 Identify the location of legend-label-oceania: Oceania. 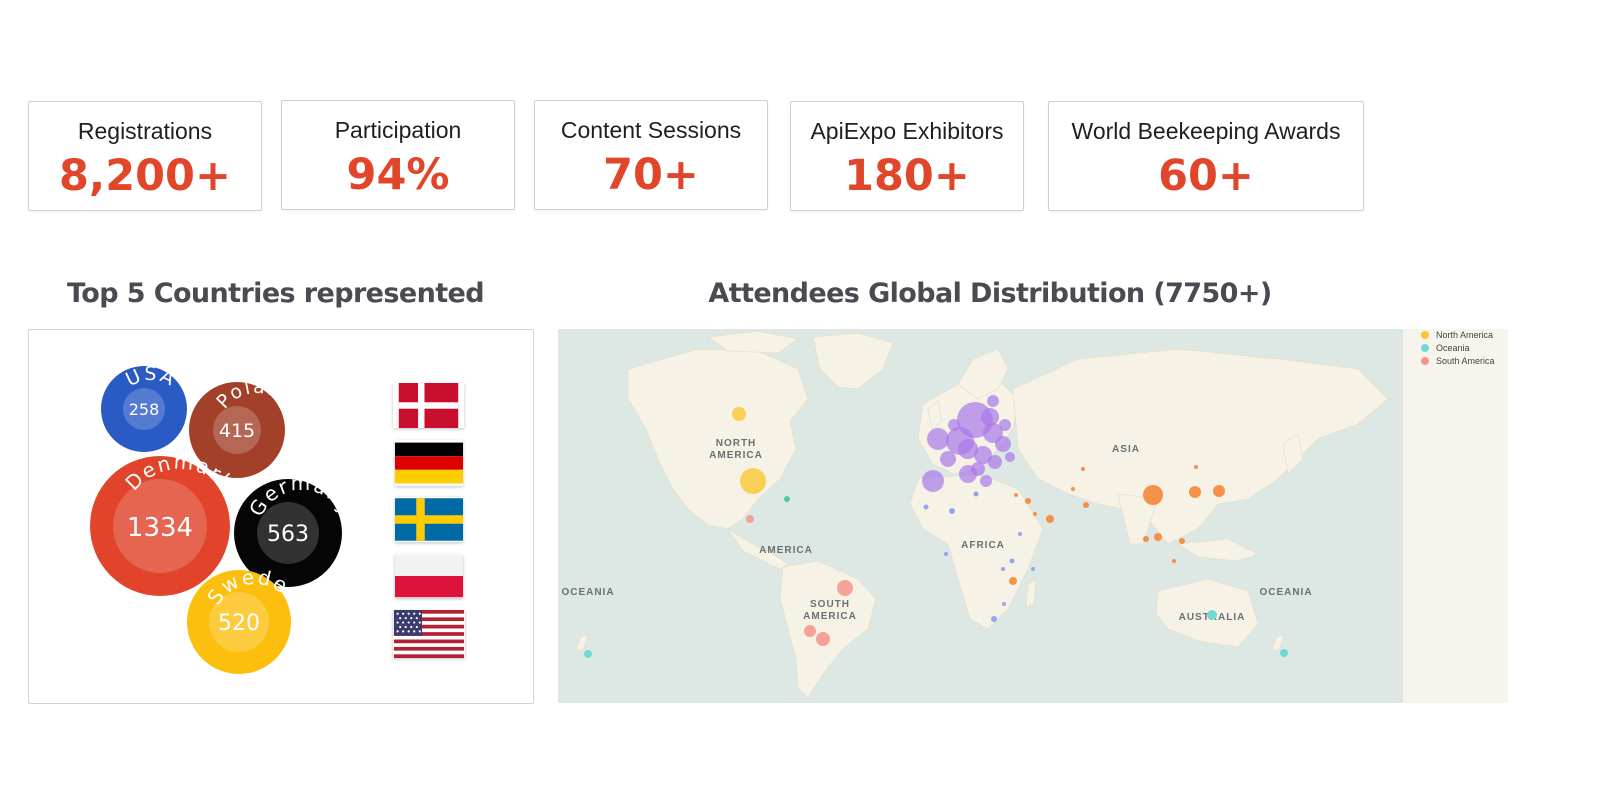
(1453, 348).